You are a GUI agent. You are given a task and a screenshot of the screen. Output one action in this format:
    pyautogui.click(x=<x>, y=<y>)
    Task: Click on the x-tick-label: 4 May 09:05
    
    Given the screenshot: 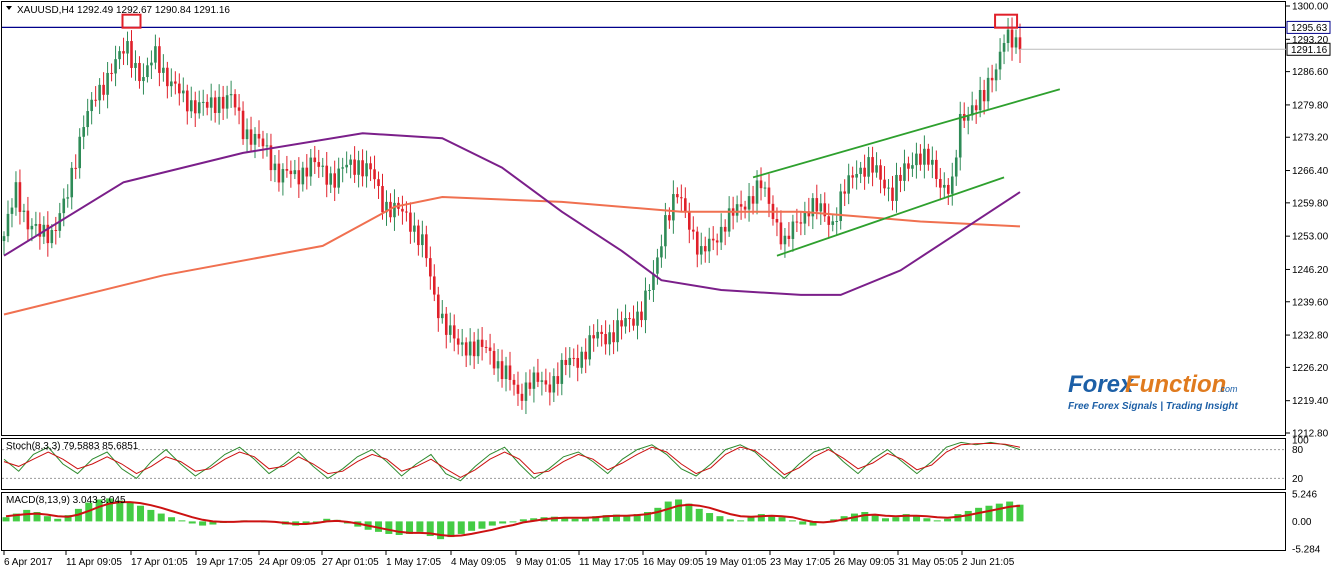 What is the action you would take?
    pyautogui.click(x=478, y=562)
    